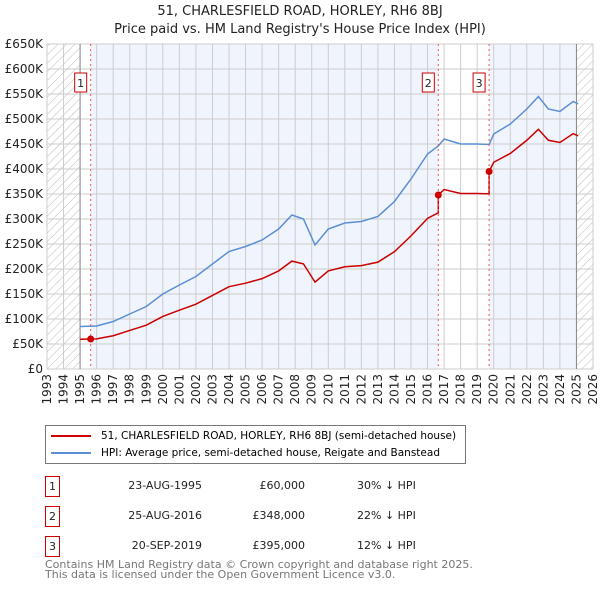  Describe the element at coordinates (47, 389) in the screenshot. I see `x-tick-label: 1993` at that location.